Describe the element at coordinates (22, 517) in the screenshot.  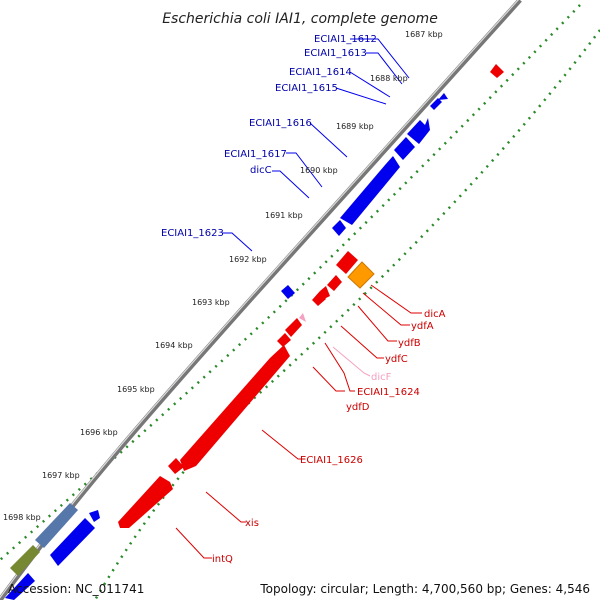
I see `tick-label: 1698 kbp` at that location.